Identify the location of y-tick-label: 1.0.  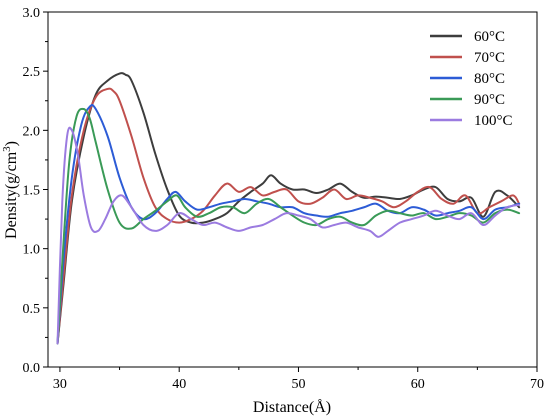
(32, 250).